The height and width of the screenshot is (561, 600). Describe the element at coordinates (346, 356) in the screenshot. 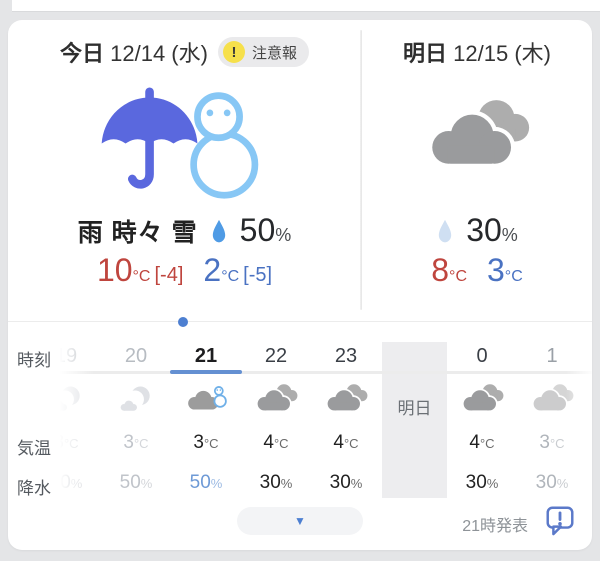

I see `hour-label: 23` at that location.